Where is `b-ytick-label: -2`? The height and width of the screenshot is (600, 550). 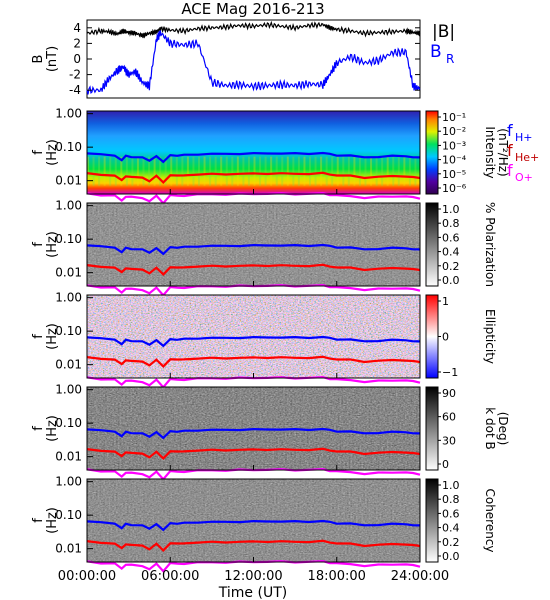
b-ytick-label: -2 is located at coordinates (75, 75).